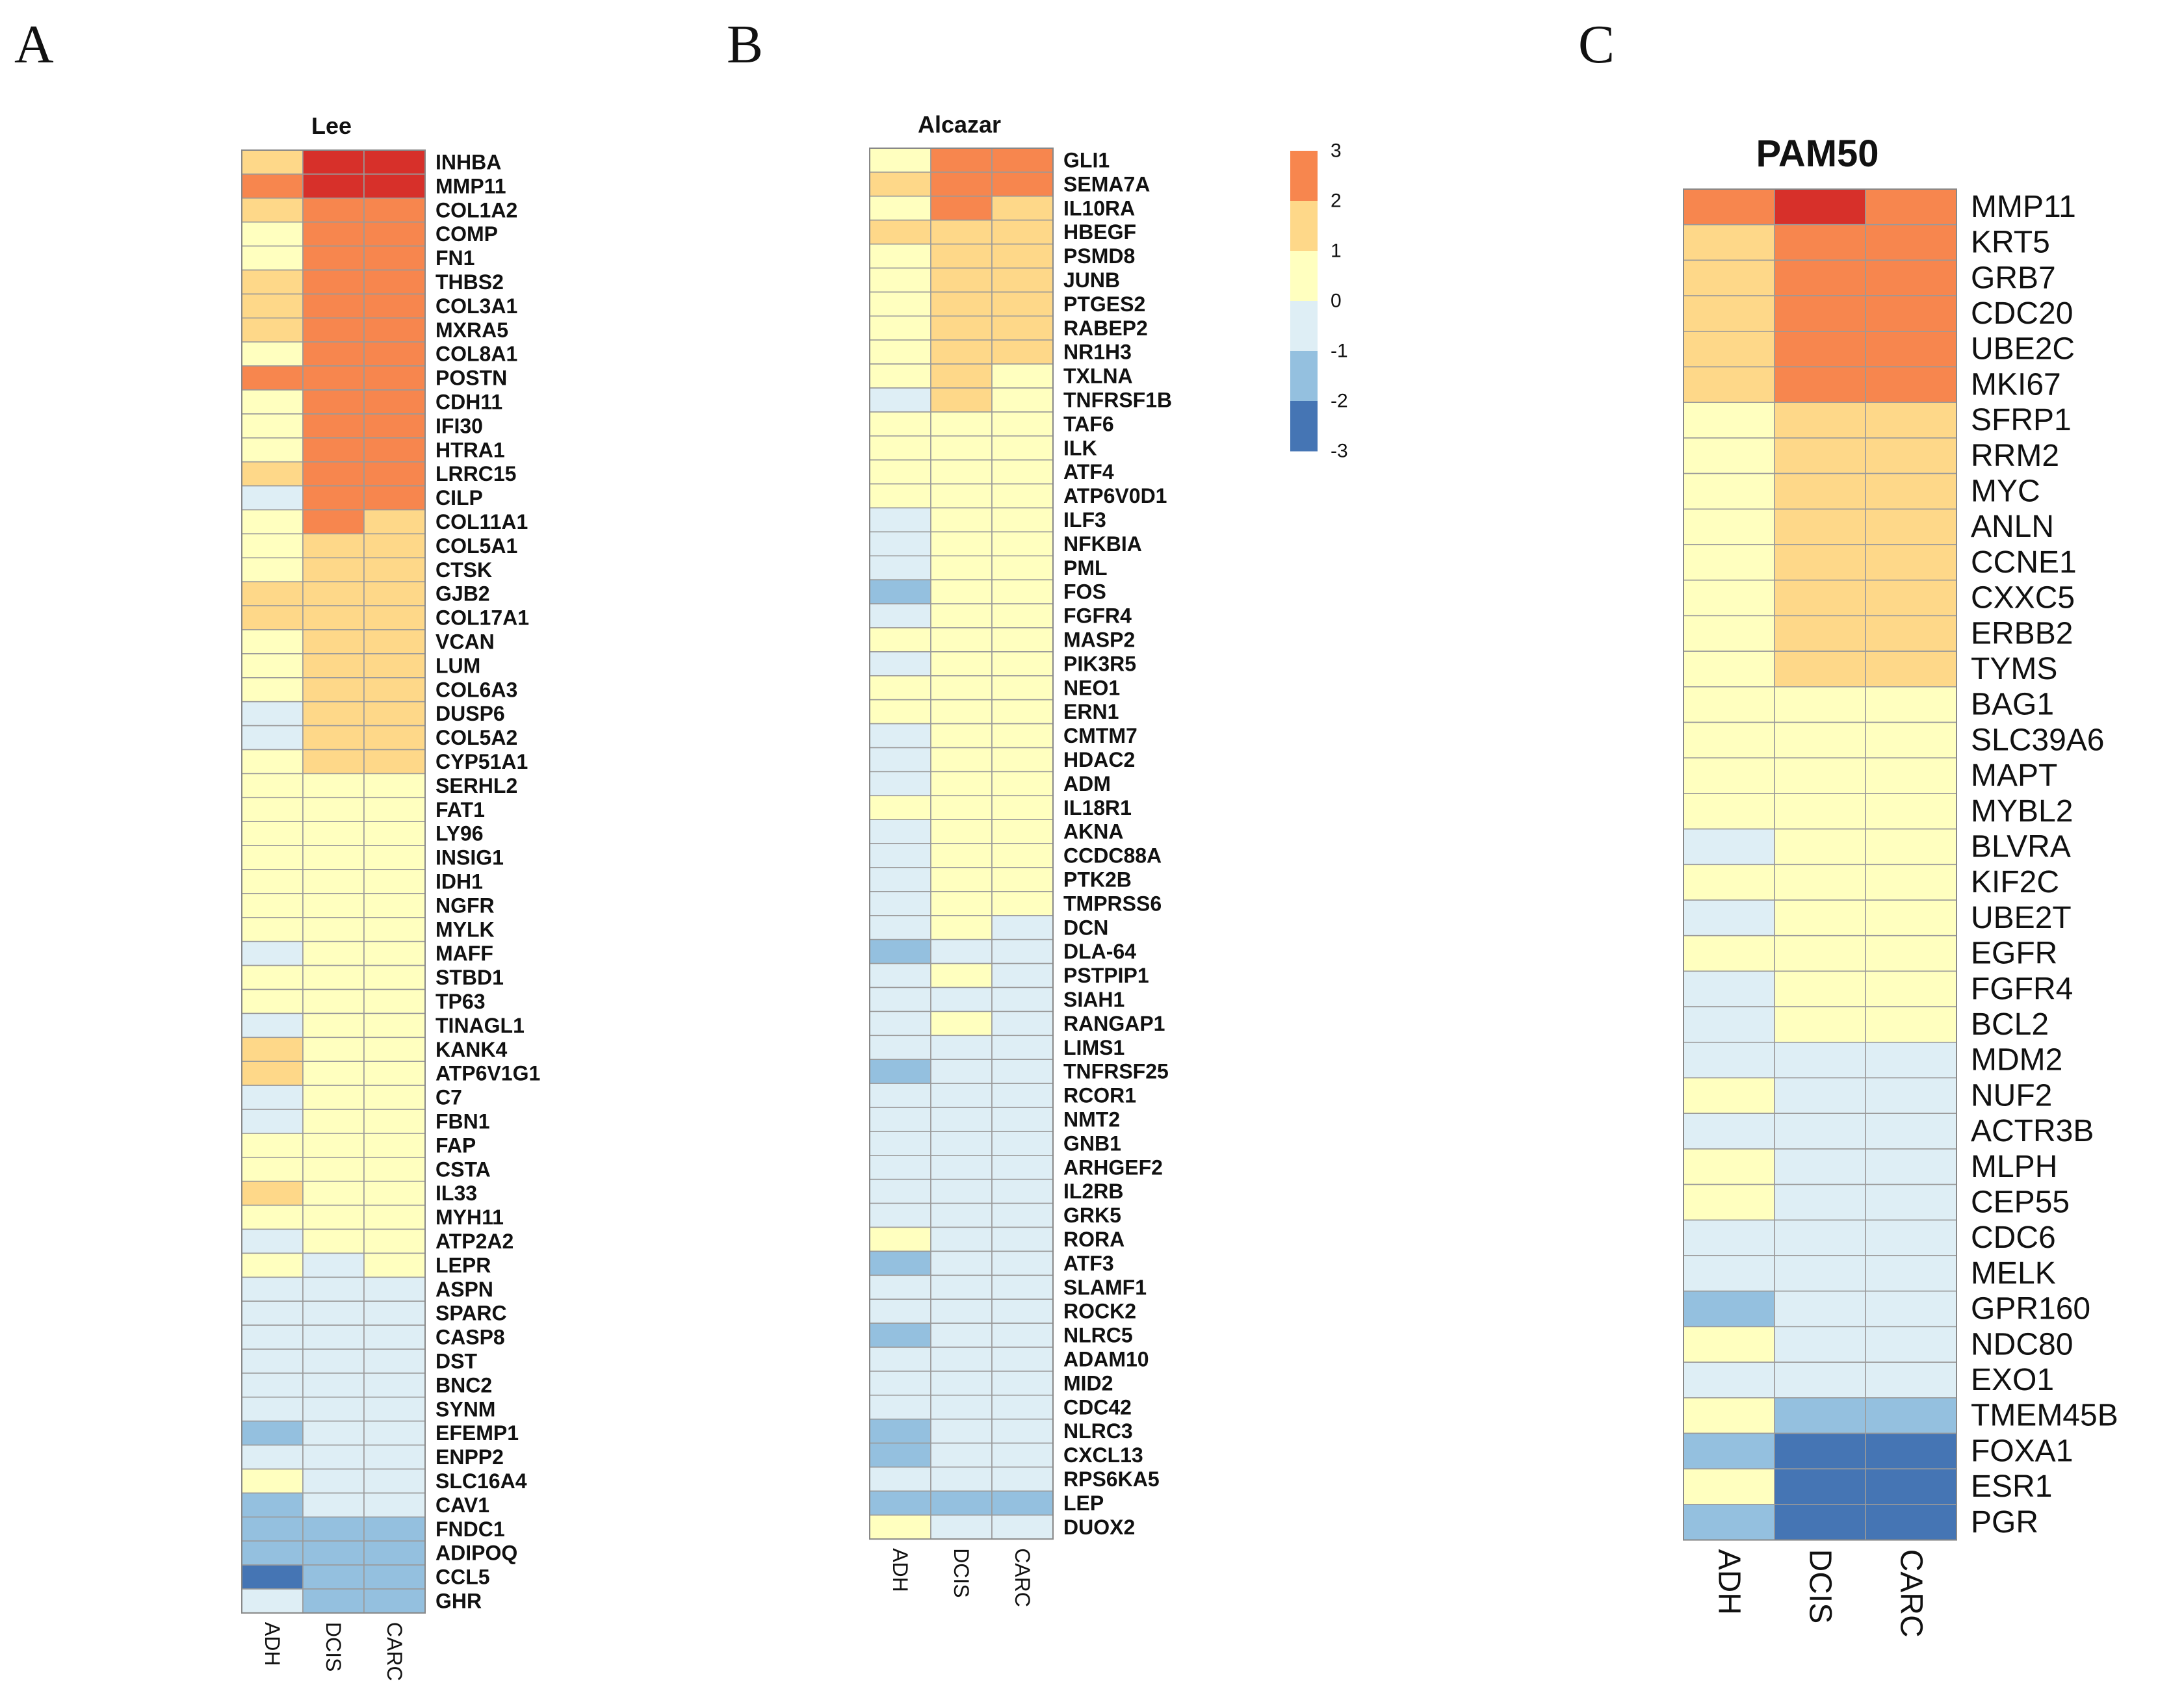 Image resolution: width=2184 pixels, height=1691 pixels. I want to click on gene-label: TNFRSF25, so click(1116, 1071).